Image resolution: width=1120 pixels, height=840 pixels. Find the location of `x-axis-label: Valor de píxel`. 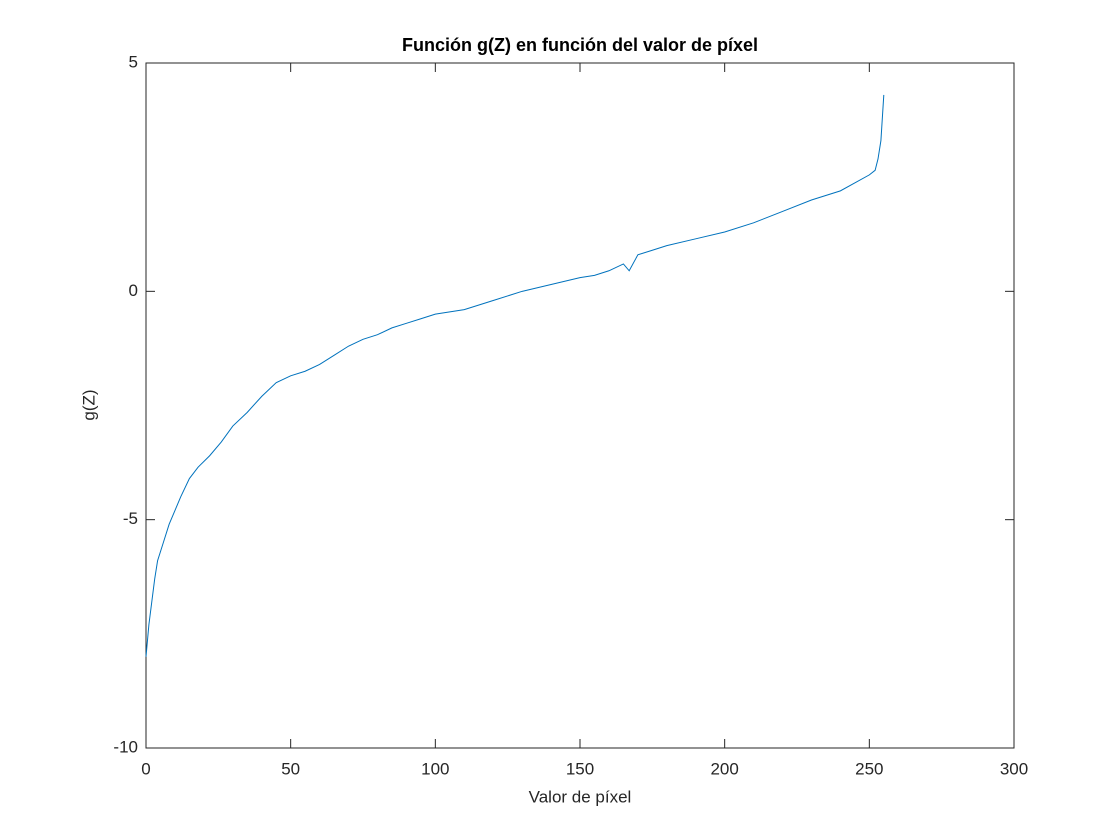

x-axis-label: Valor de píxel is located at coordinates (580, 796).